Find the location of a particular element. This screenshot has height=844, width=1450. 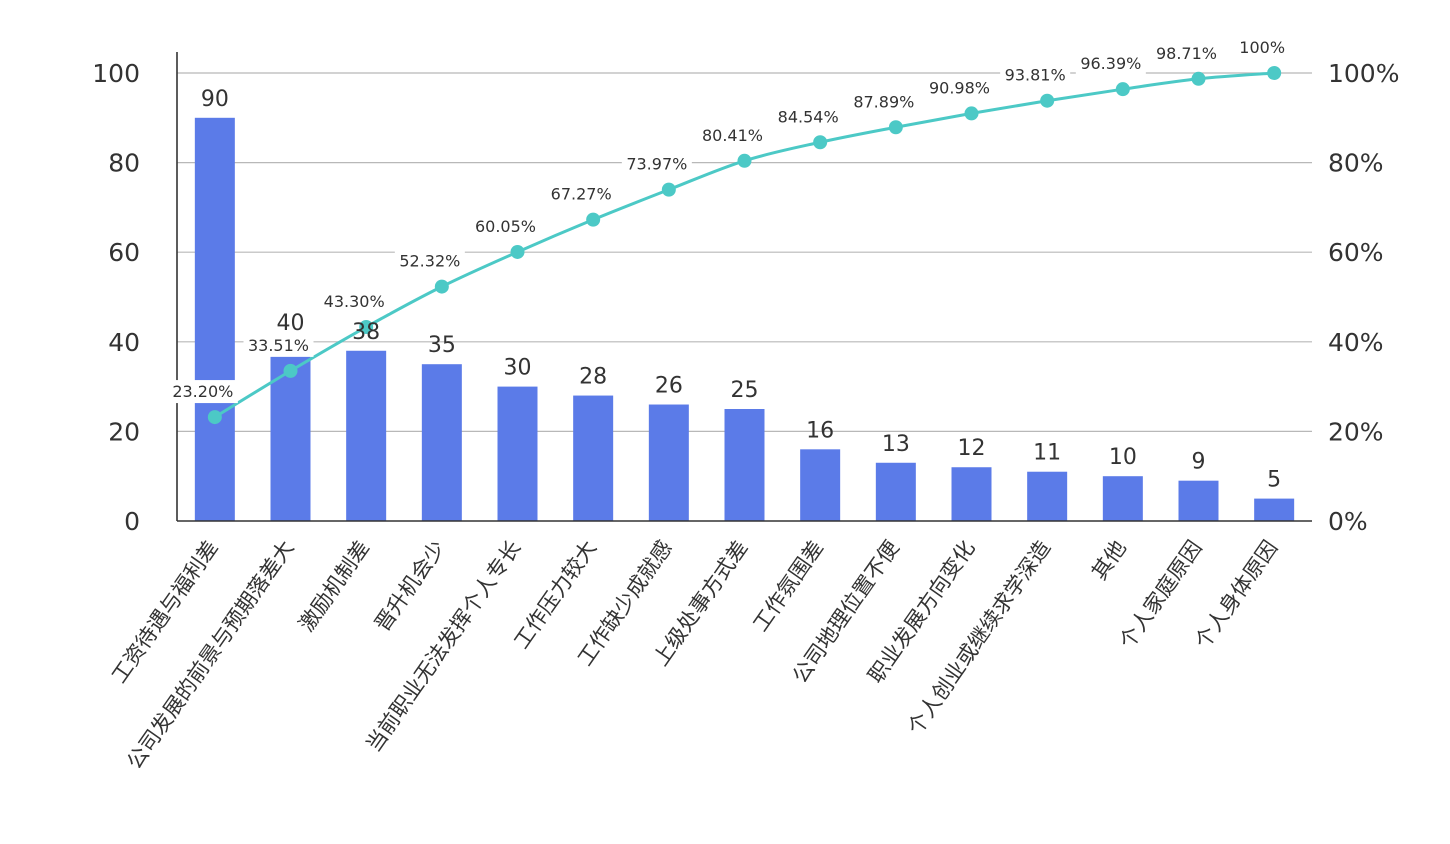

cumulative-percent-label: 90.98% is located at coordinates (959, 87).